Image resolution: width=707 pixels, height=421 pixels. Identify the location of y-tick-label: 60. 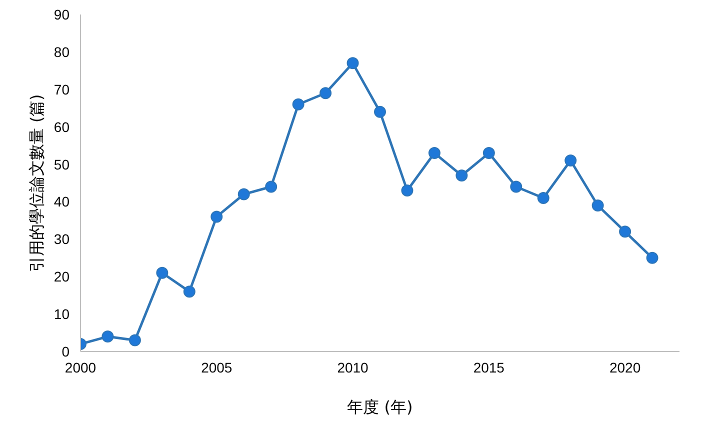
(62, 126).